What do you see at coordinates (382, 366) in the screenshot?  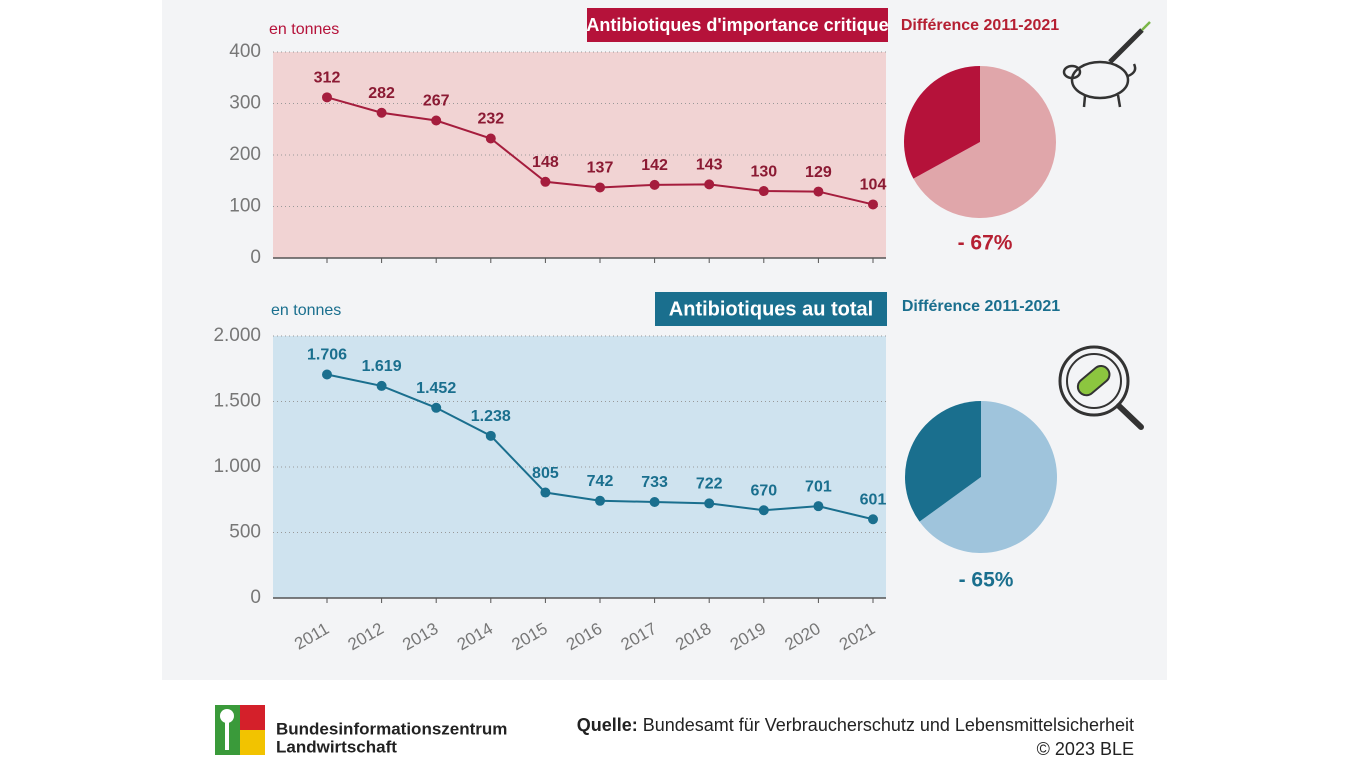 I see `data-label: 1.619` at bounding box center [382, 366].